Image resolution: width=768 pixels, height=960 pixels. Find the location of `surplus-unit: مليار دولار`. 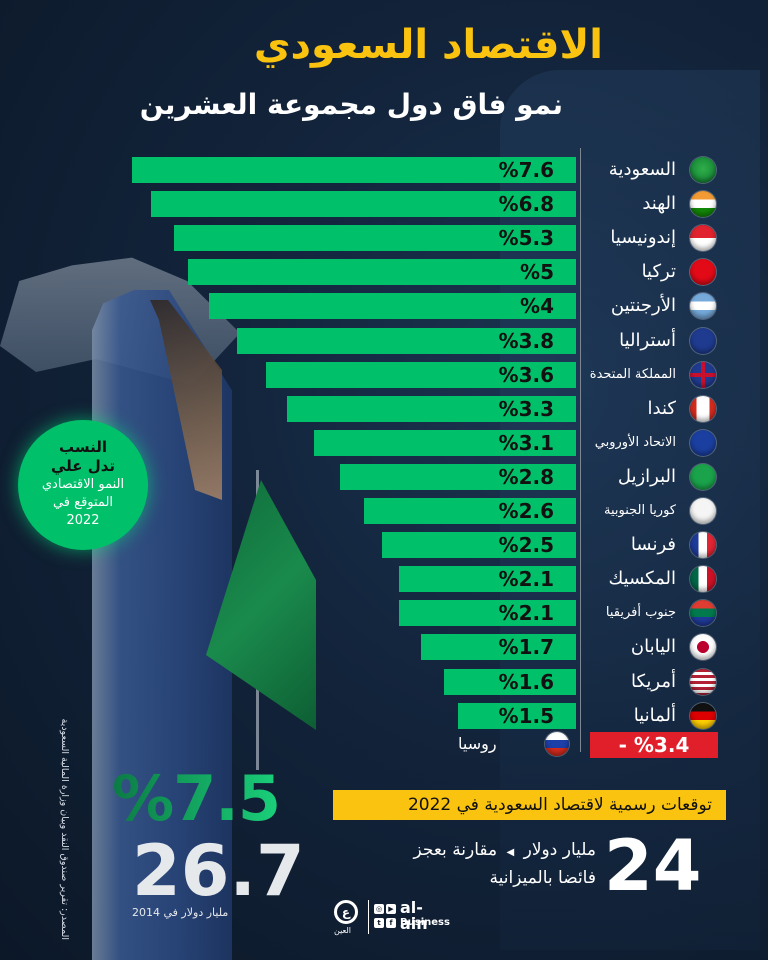

surplus-unit: مليار دولار is located at coordinates (559, 850).